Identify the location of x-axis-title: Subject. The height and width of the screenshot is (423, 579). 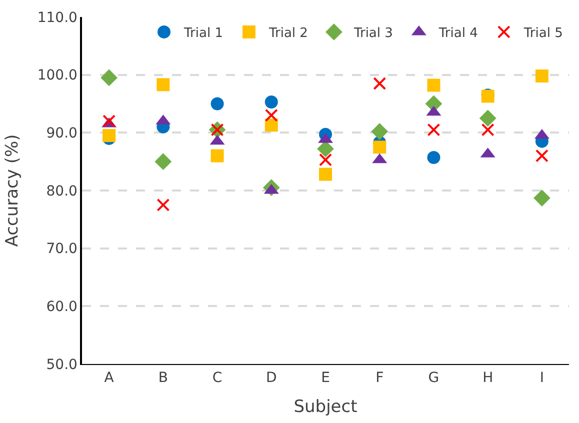
(326, 407).